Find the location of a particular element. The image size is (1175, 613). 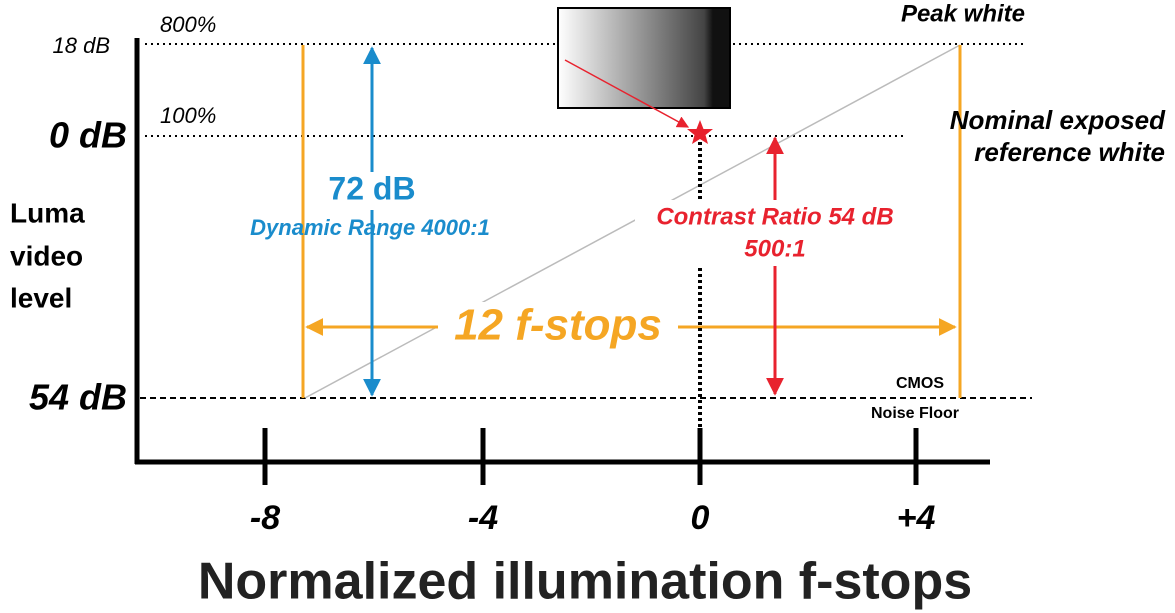

pointer-arrow is located at coordinates (627, 93).